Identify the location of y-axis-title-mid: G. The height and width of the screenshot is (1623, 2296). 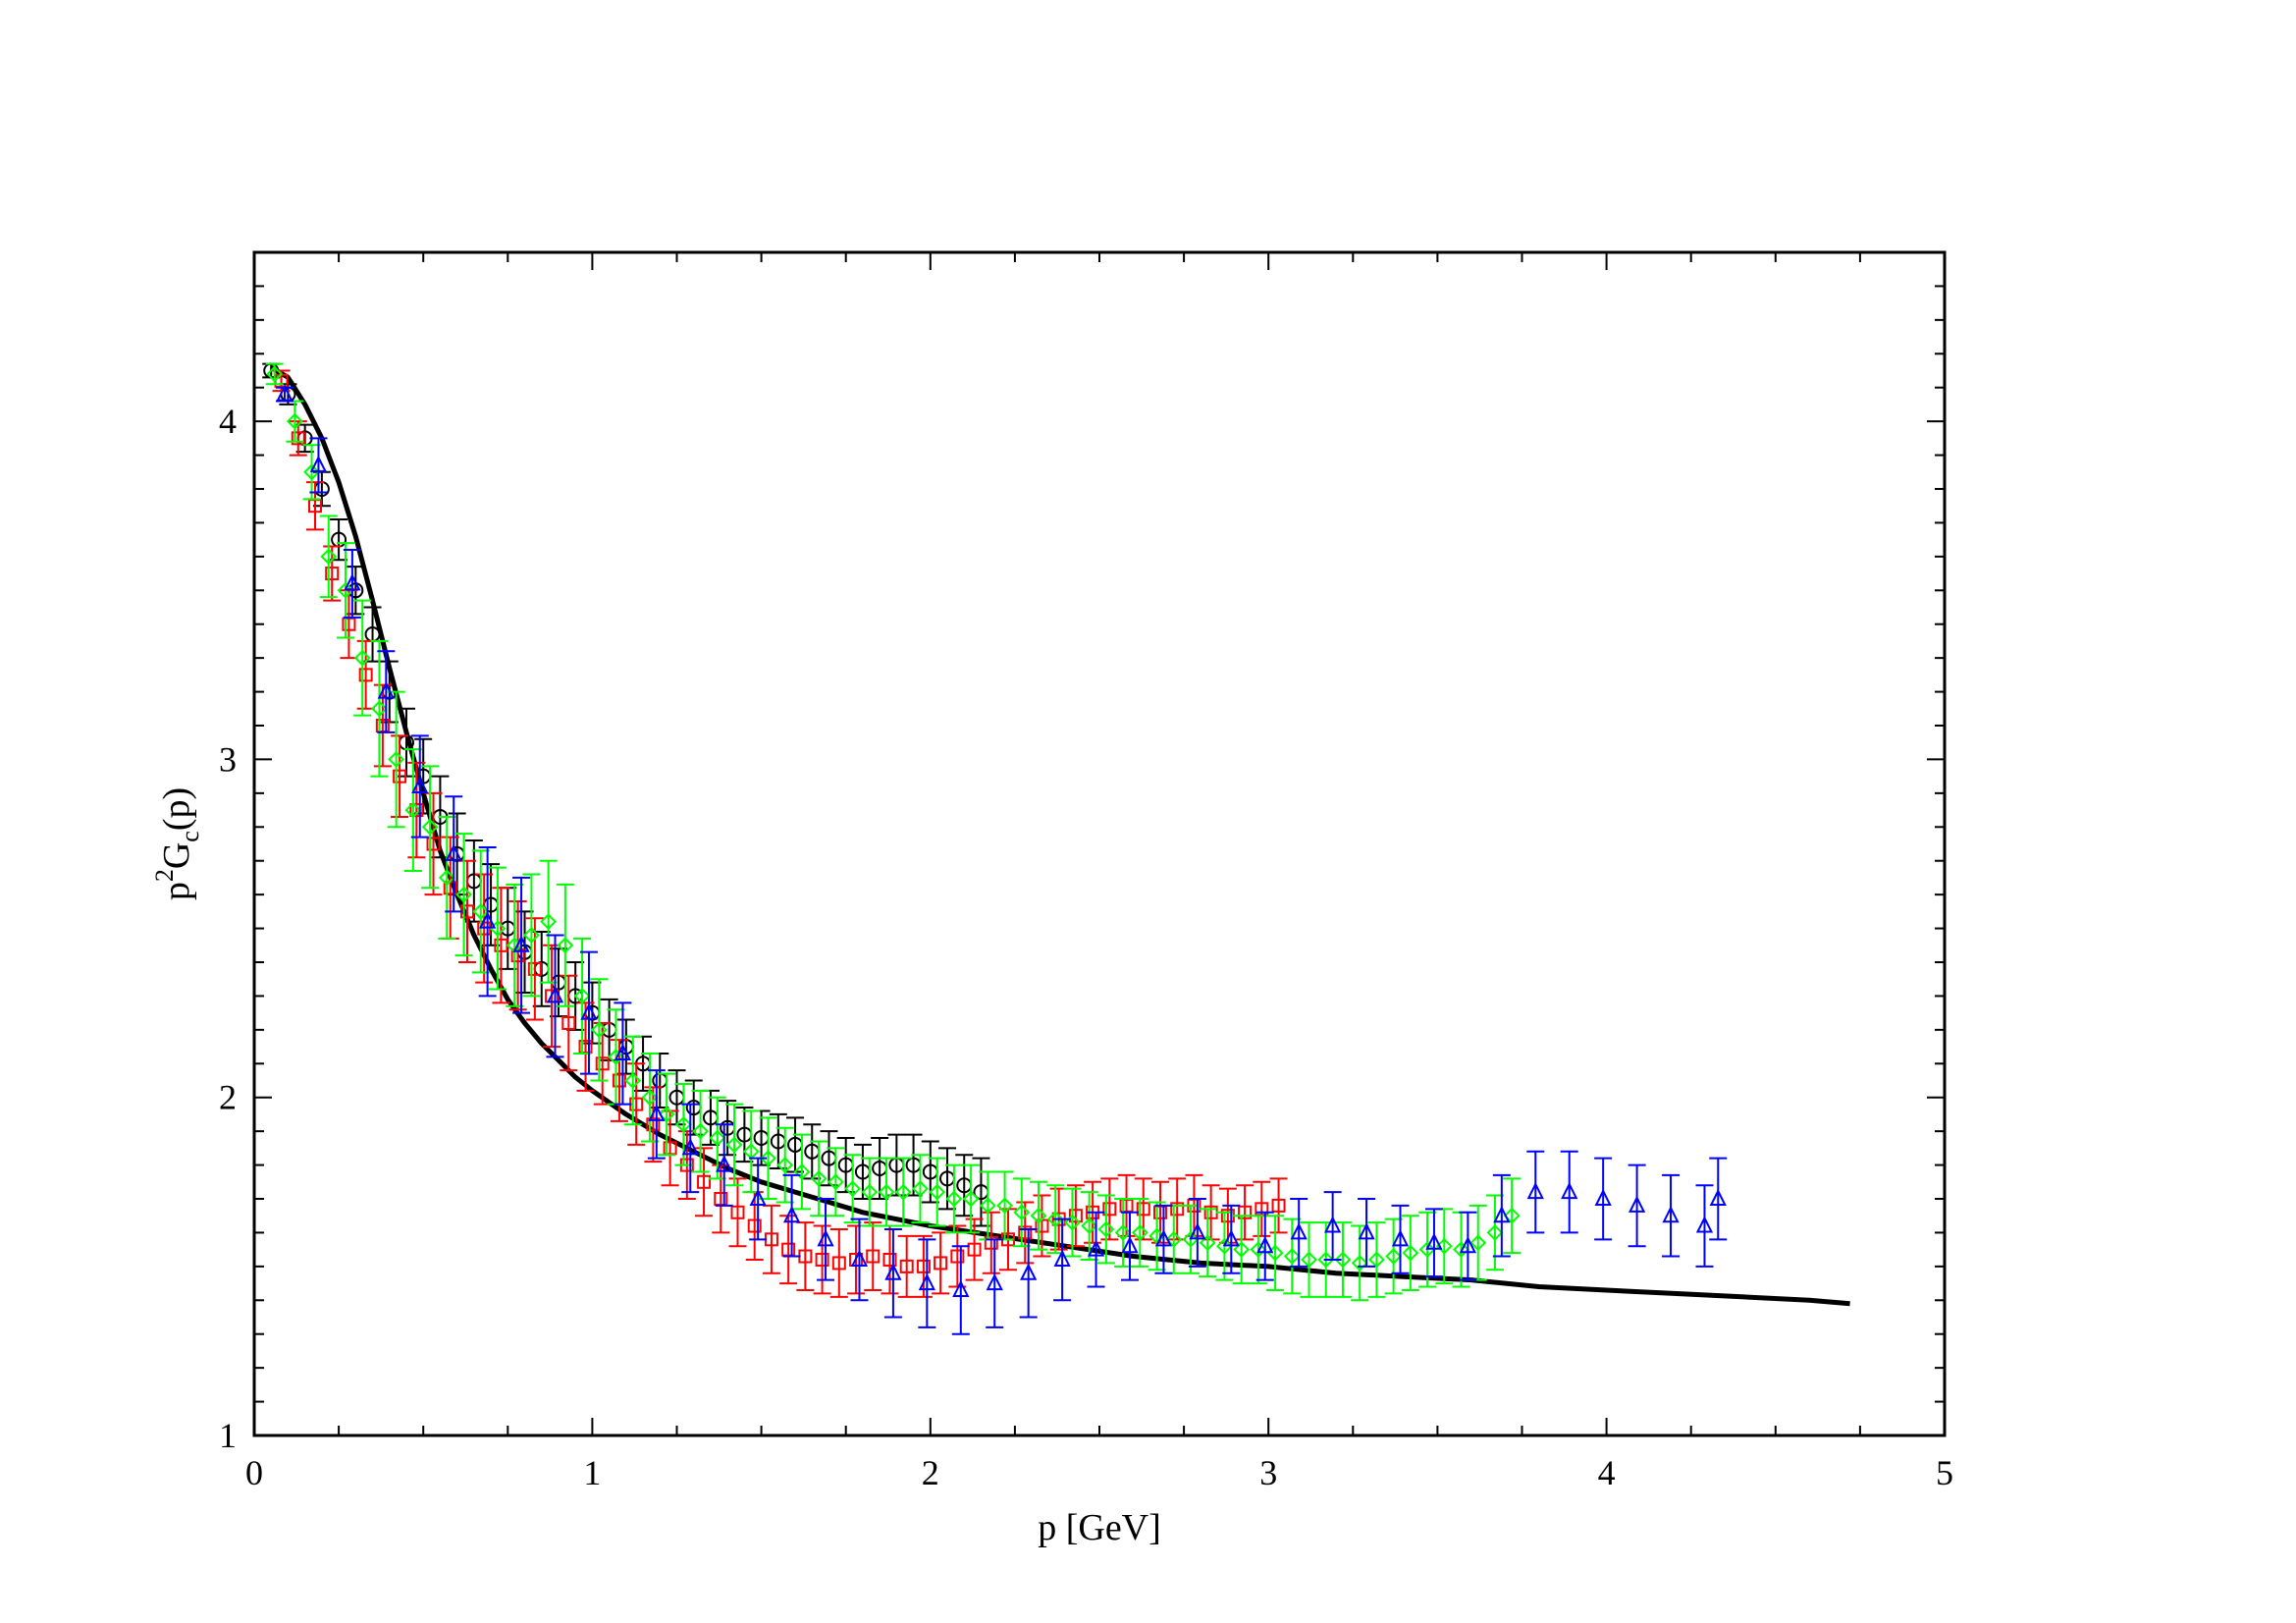
(177, 855).